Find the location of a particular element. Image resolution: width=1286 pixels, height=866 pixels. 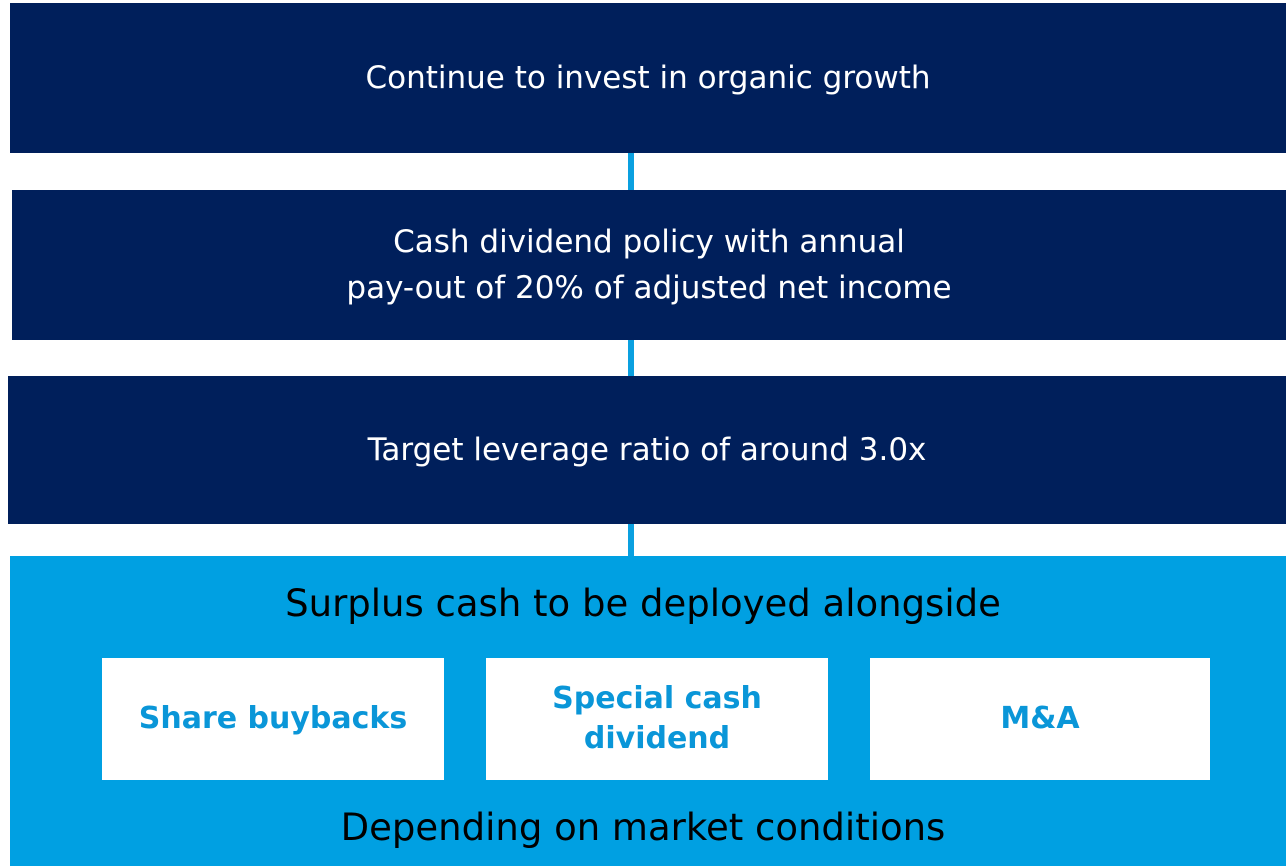

text-line: M&A is located at coordinates (1040, 718).